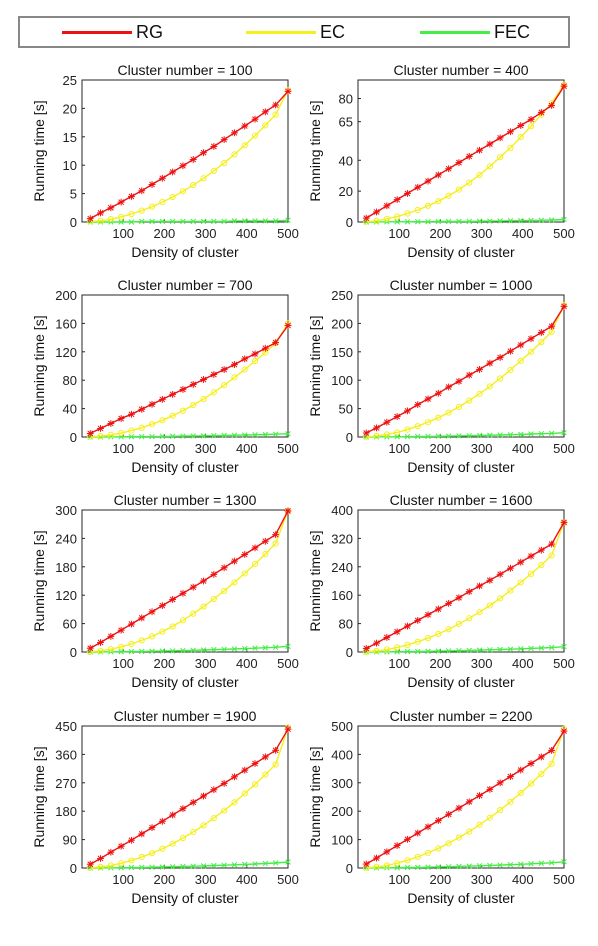 The image size is (598, 946). Describe the element at coordinates (461, 500) in the screenshot. I see `chart-title: Cluster number = 1600` at that location.